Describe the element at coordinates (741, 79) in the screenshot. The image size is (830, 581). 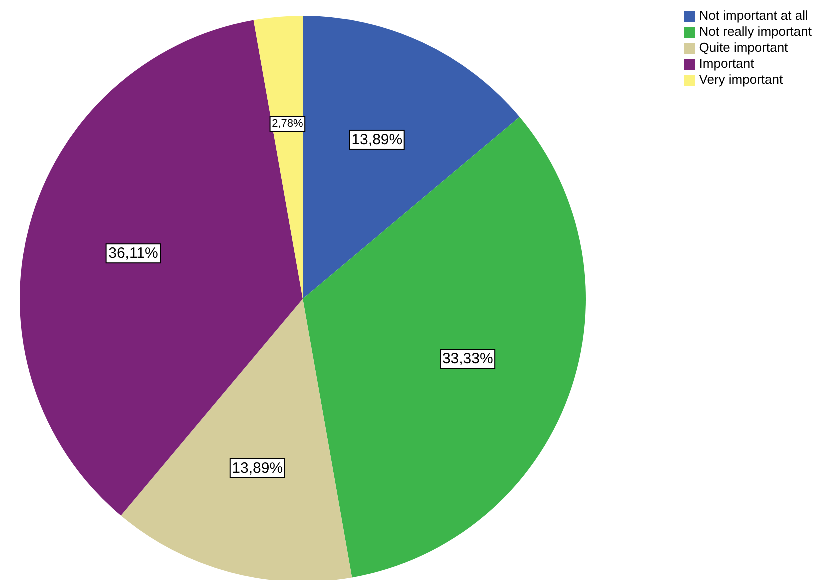
I see `legend-label: Very important` at that location.